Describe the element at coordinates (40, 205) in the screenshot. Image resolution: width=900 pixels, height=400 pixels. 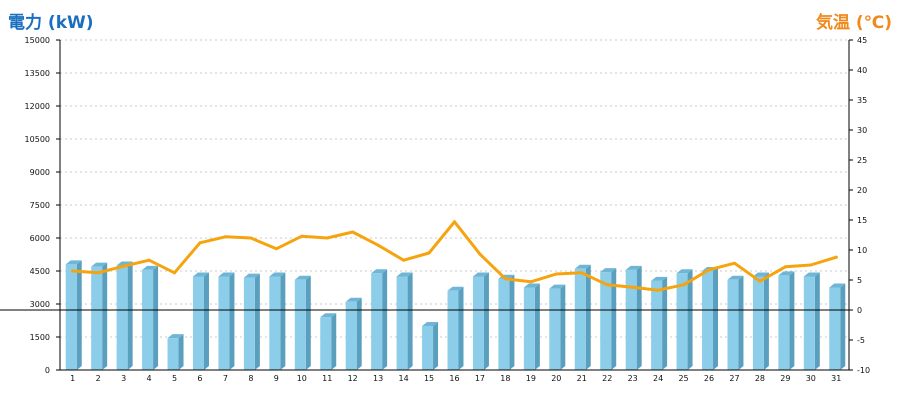
I see `left-tick-label: 7500` at that location.